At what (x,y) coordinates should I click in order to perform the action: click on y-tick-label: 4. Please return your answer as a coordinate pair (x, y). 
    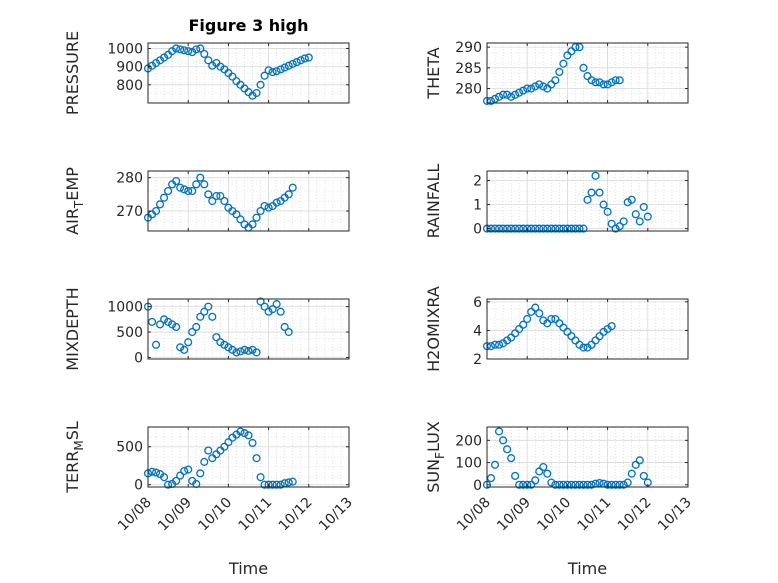
    Looking at the image, I should click on (477, 331).